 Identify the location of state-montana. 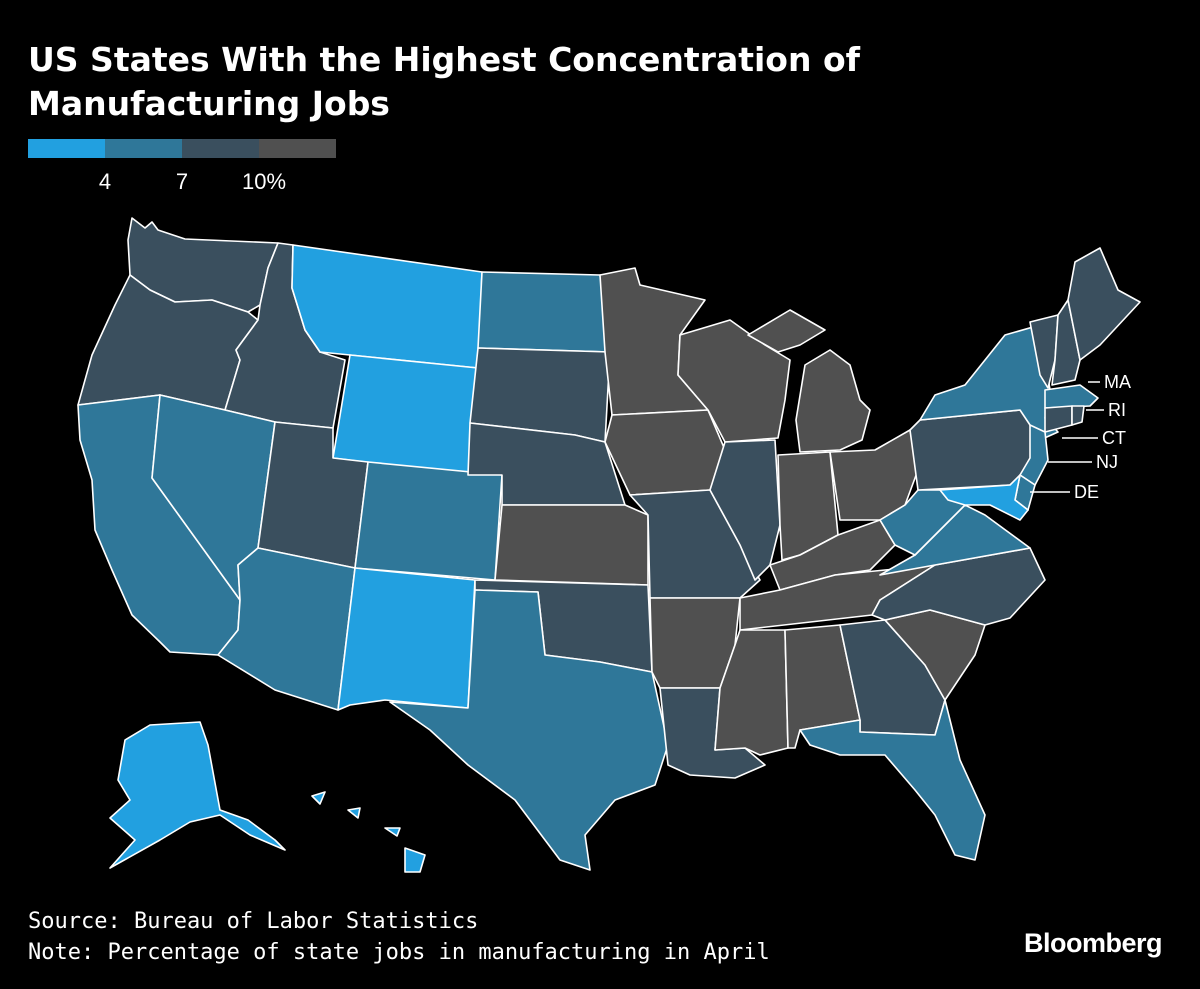
(387, 306).